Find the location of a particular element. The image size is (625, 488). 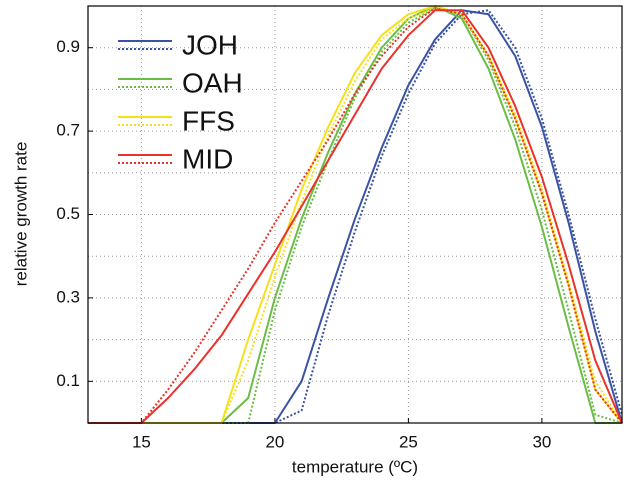

legend-label: FFS is located at coordinates (208, 120).